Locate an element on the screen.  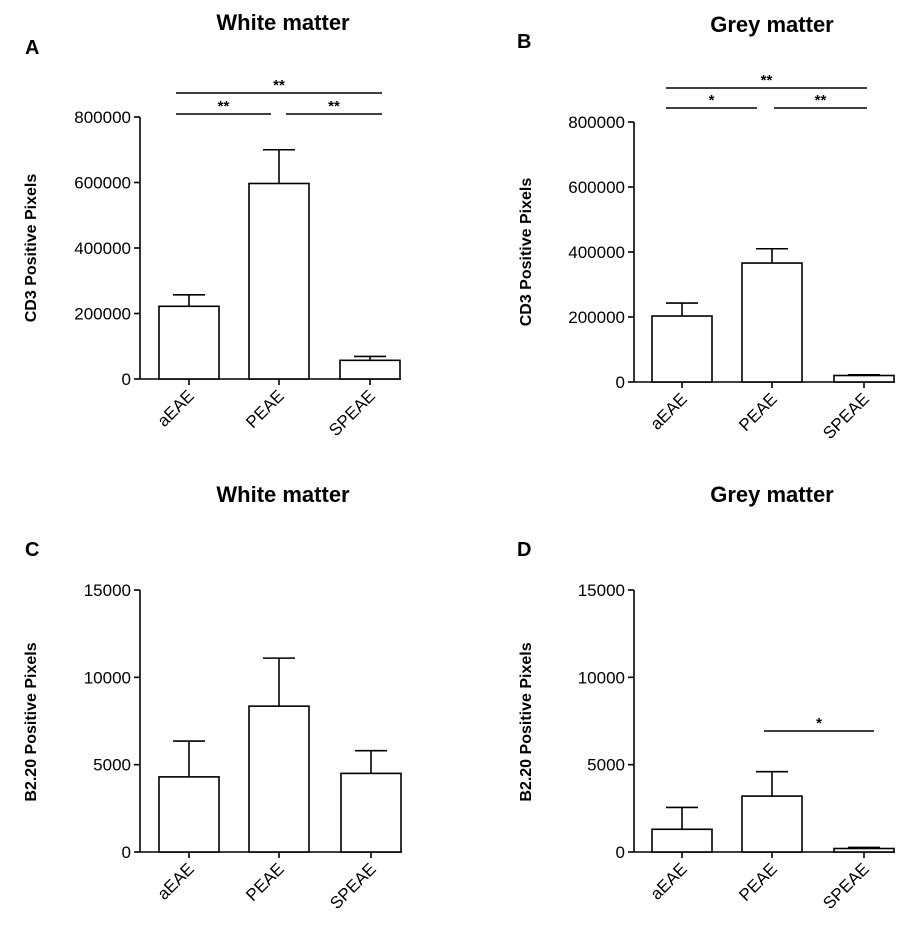
panel-label: B is located at coordinates (524, 42).